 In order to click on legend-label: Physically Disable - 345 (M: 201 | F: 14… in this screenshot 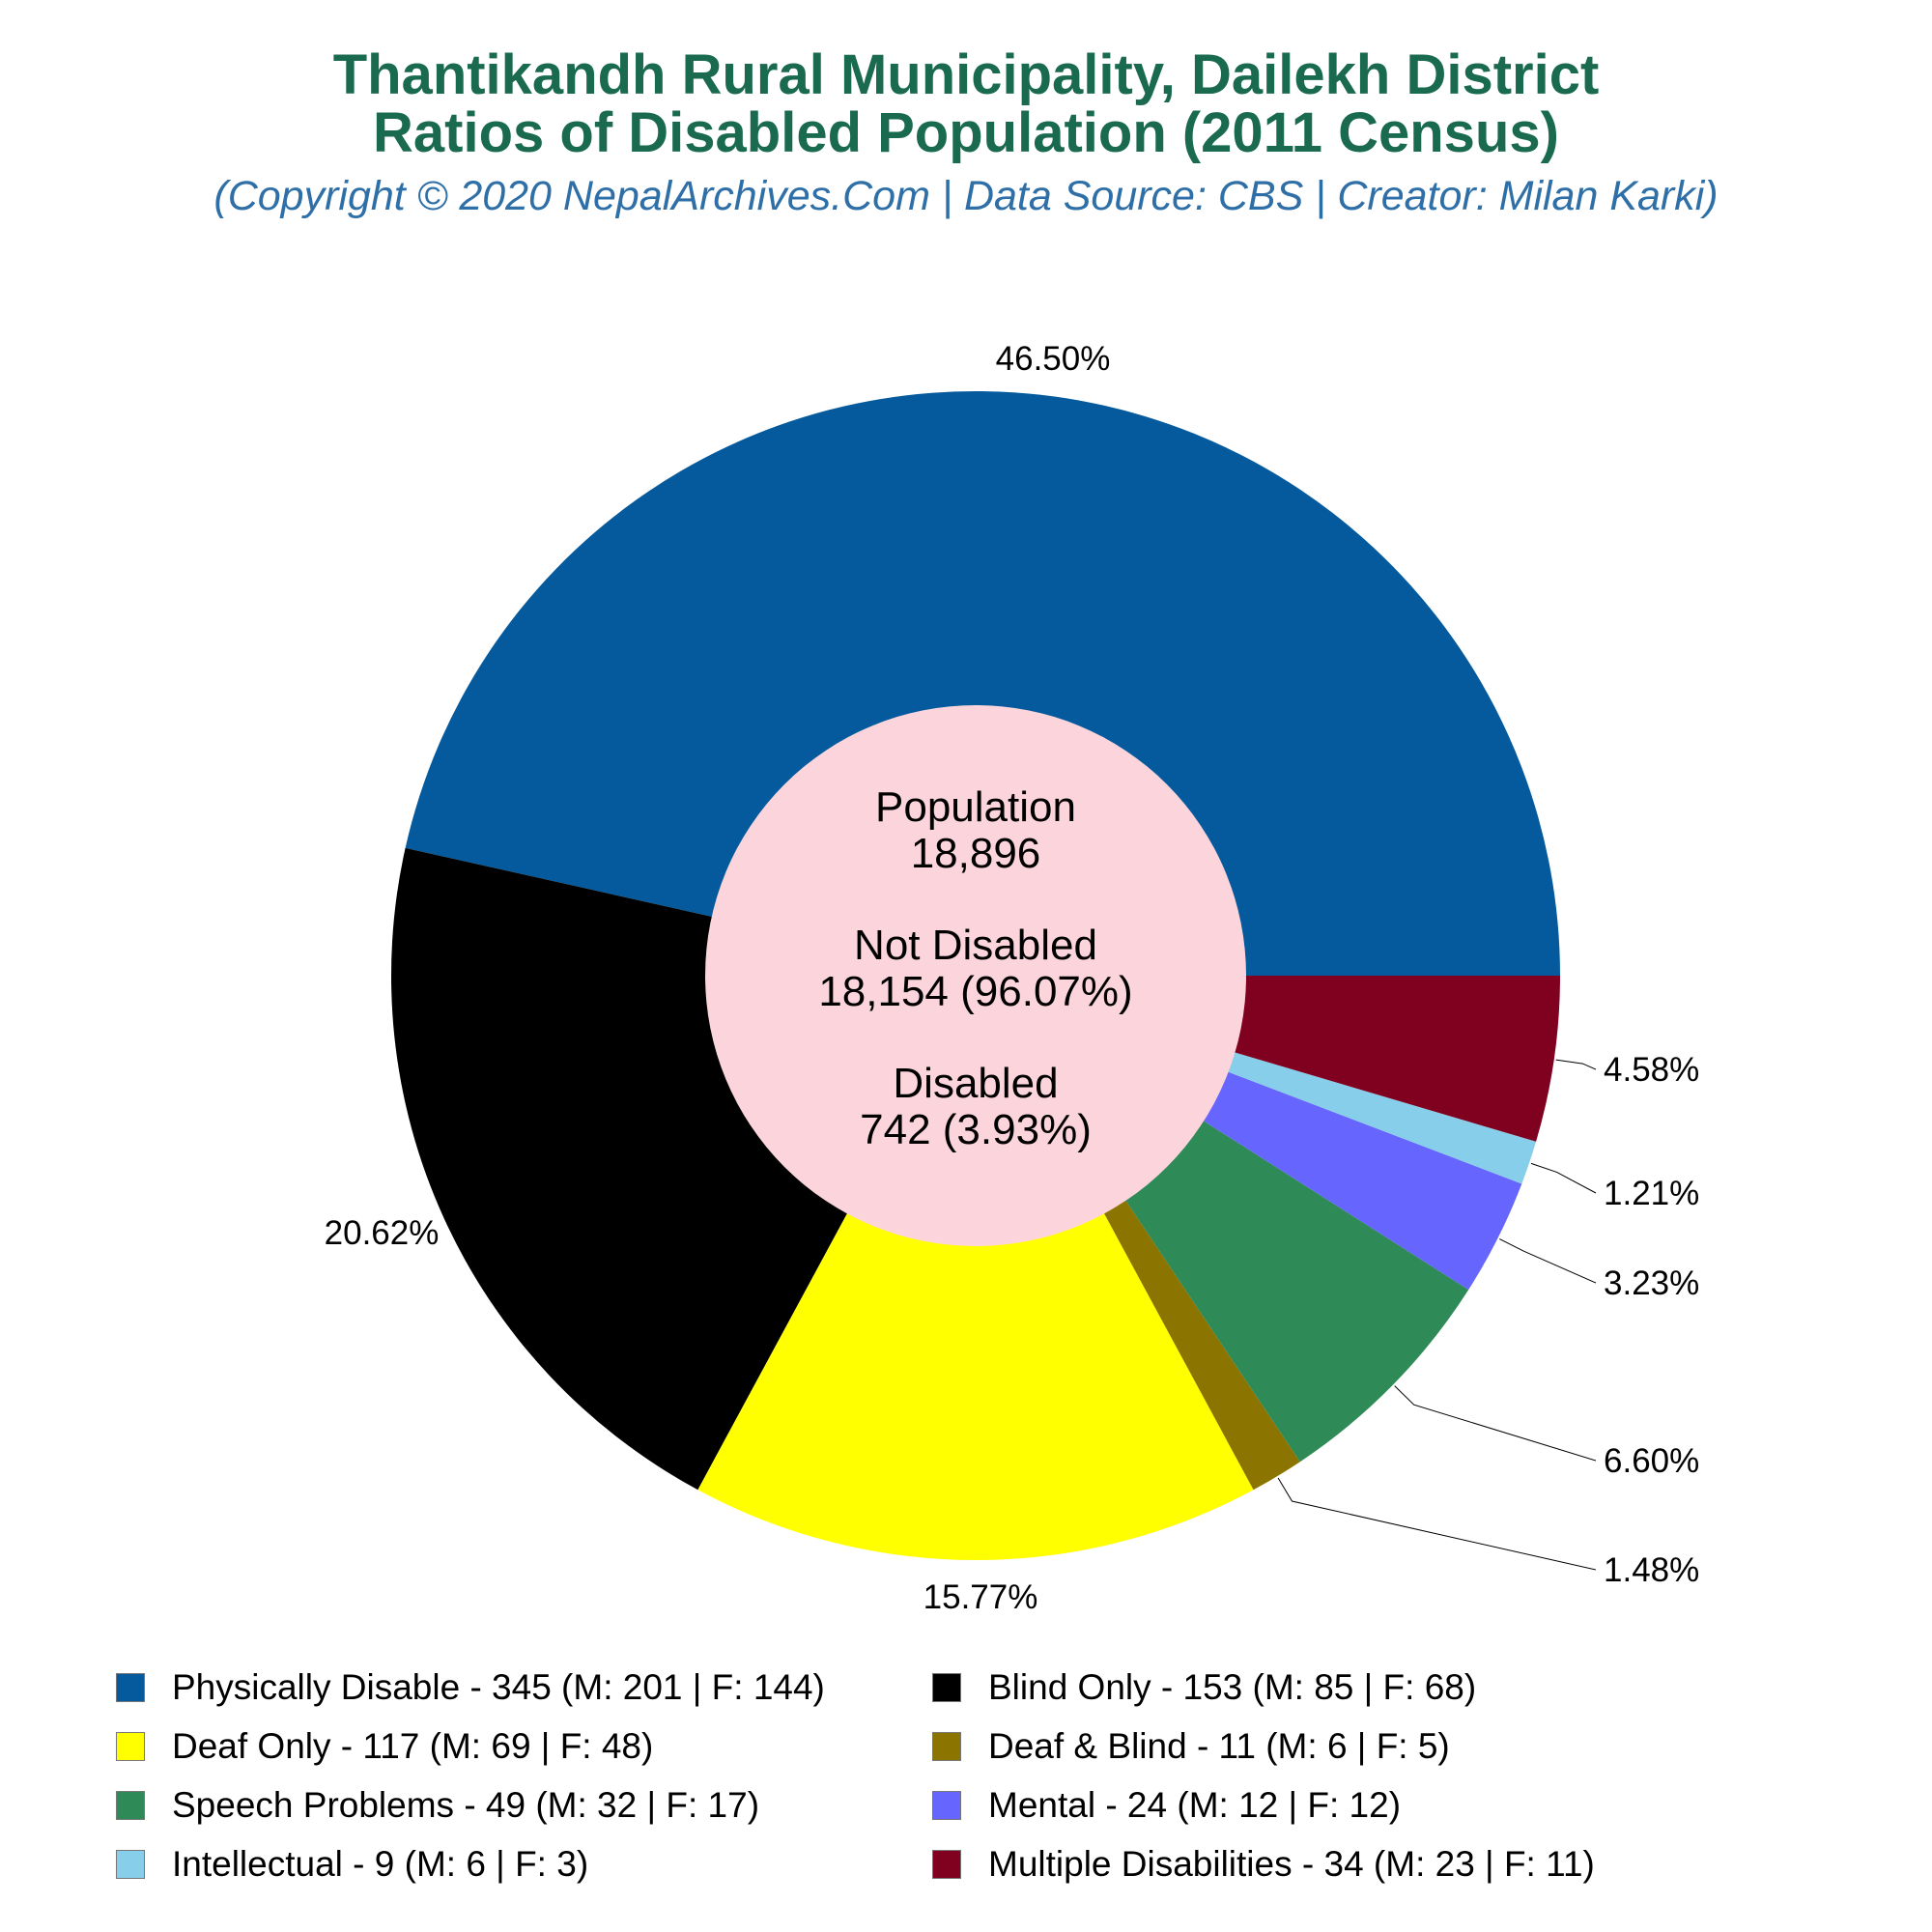, I will do `click(498, 1687)`.